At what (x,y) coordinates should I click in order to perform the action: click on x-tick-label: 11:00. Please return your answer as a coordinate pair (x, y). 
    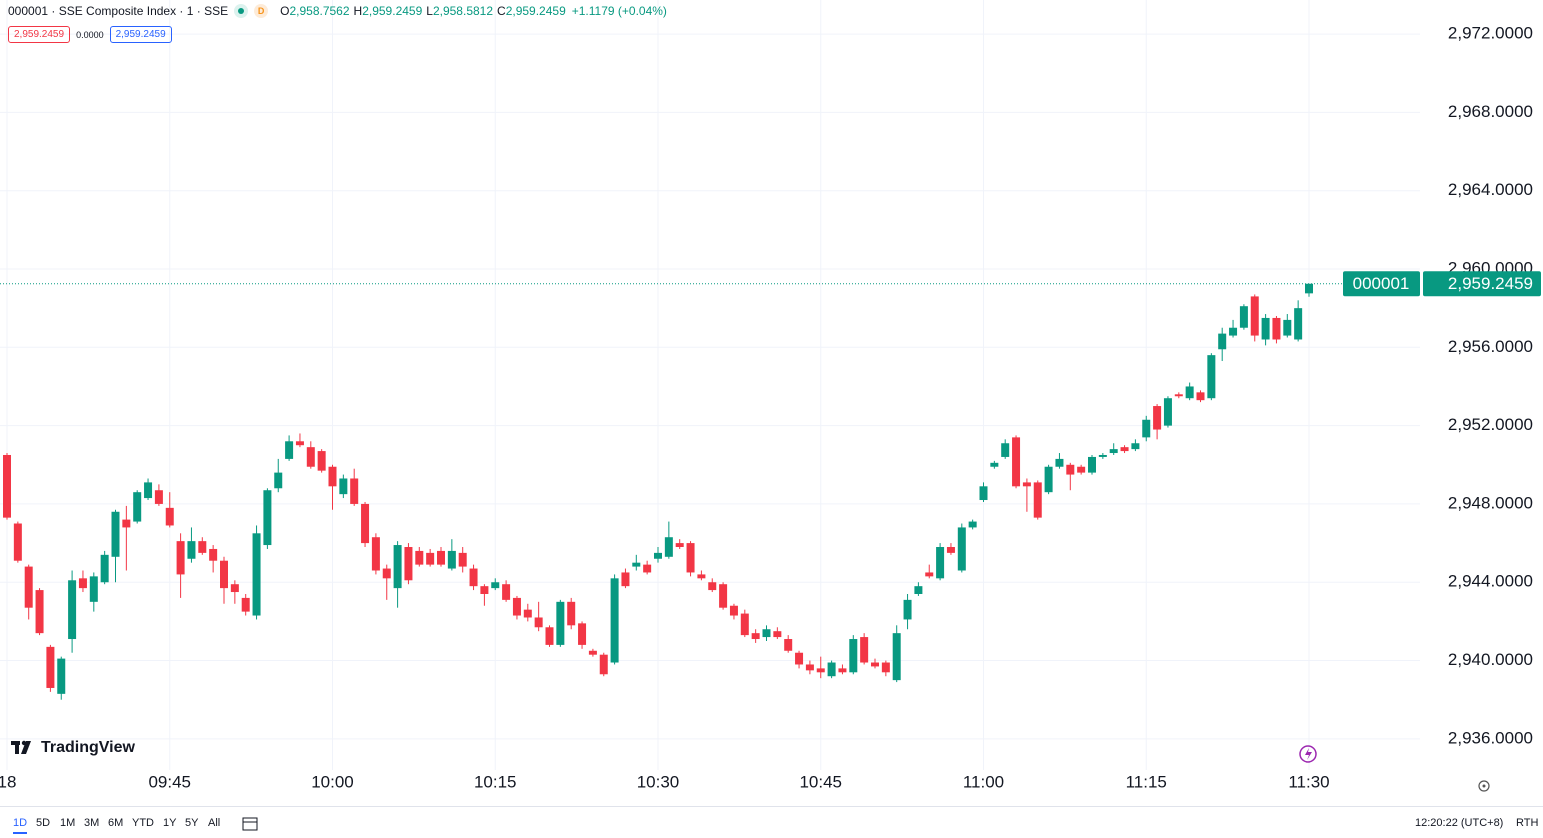
    Looking at the image, I should click on (983, 781).